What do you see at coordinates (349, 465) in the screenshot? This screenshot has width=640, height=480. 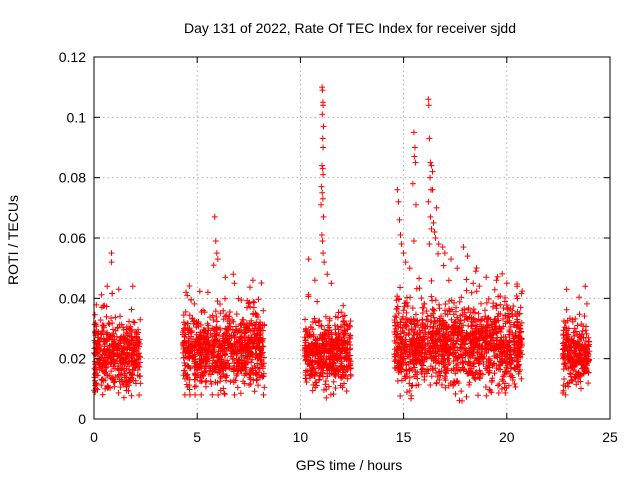 I see `x-axis-label: GPS time / hours` at bounding box center [349, 465].